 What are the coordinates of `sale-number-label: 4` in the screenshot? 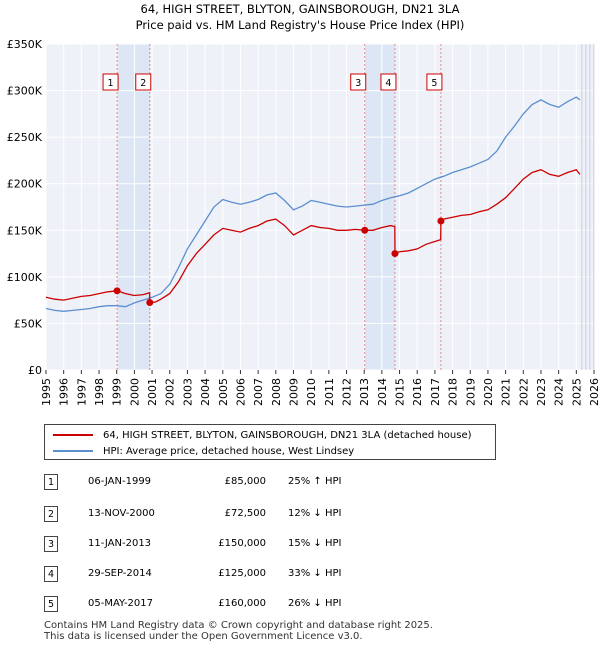 It's located at (388, 83).